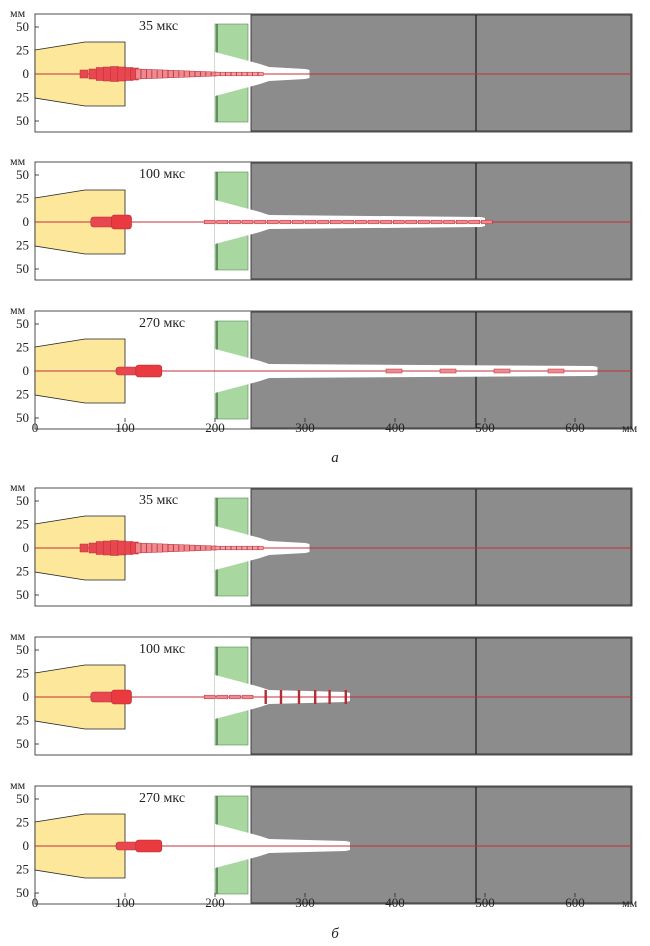 Image resolution: width=650 pixels, height=946 pixels. What do you see at coordinates (305, 427) in the screenshot?
I see `x-tick-label: 300` at bounding box center [305, 427].